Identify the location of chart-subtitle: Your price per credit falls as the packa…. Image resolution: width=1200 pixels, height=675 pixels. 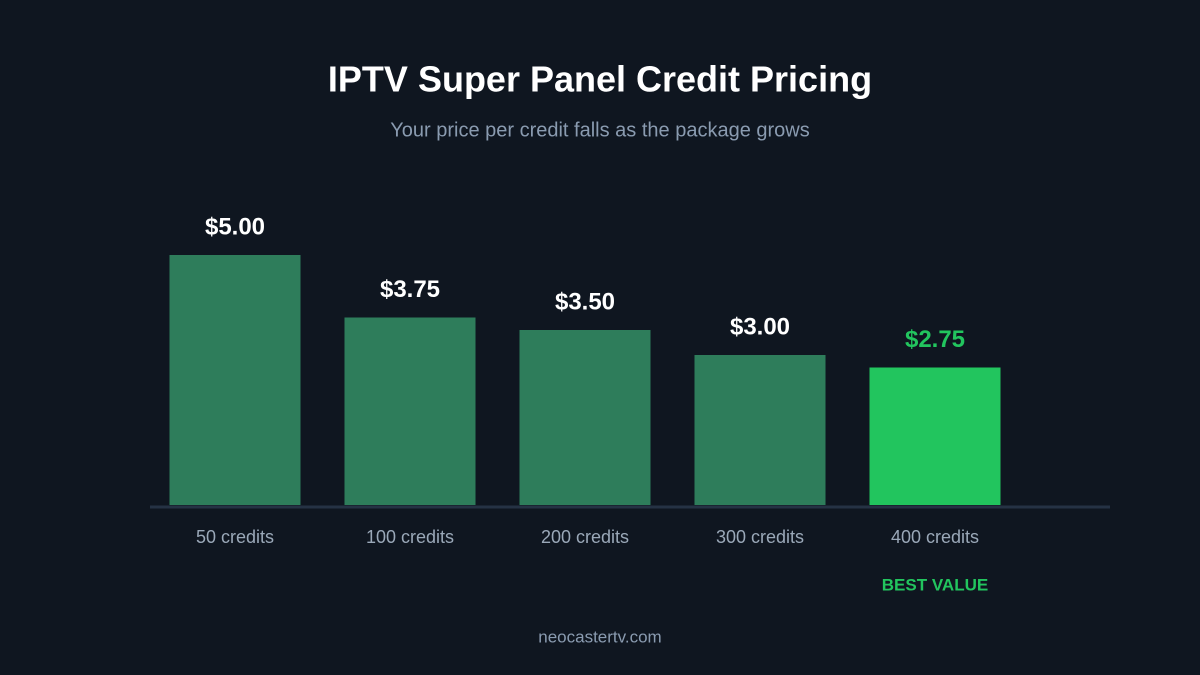
(599, 130).